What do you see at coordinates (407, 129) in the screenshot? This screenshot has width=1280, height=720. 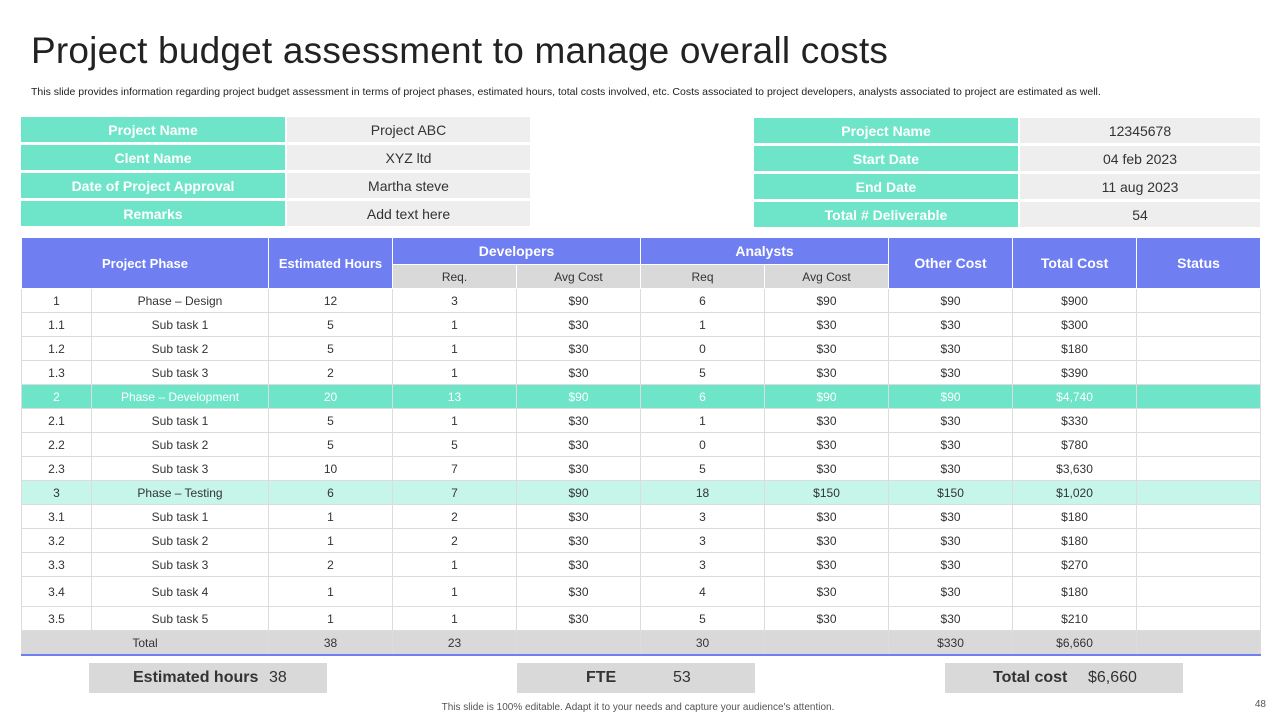 I see `info-value: Project ABC` at bounding box center [407, 129].